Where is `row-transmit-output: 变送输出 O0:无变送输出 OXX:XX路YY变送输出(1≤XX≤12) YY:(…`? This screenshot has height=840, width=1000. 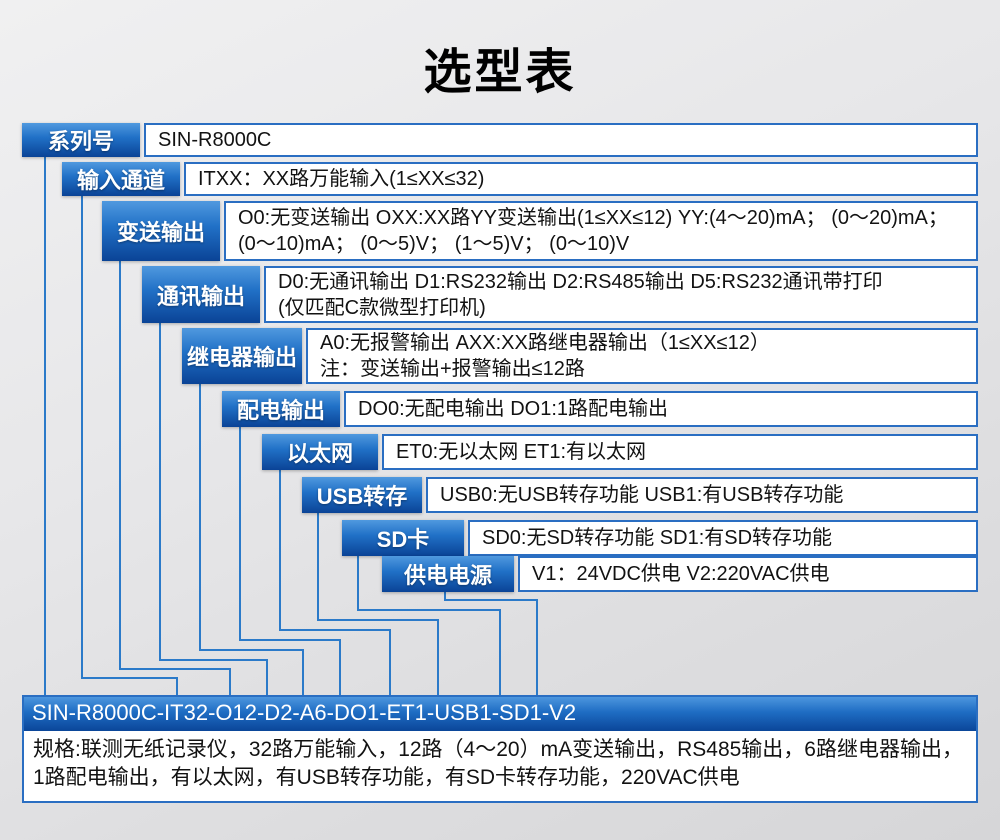
row-transmit-output: 变送输出 O0:无变送输出 OXX:XX路YY变送输出(1≤XX≤12) YY:(… is located at coordinates (540, 231).